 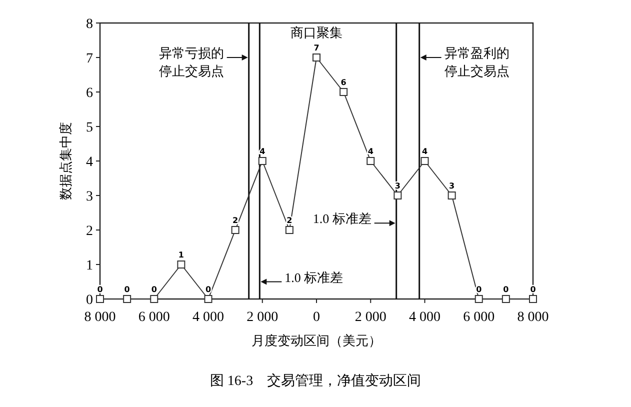 What do you see at coordinates (316, 381) in the screenshot?
I see `caption: 图 16-3 交易管理，净值变动区间` at bounding box center [316, 381].